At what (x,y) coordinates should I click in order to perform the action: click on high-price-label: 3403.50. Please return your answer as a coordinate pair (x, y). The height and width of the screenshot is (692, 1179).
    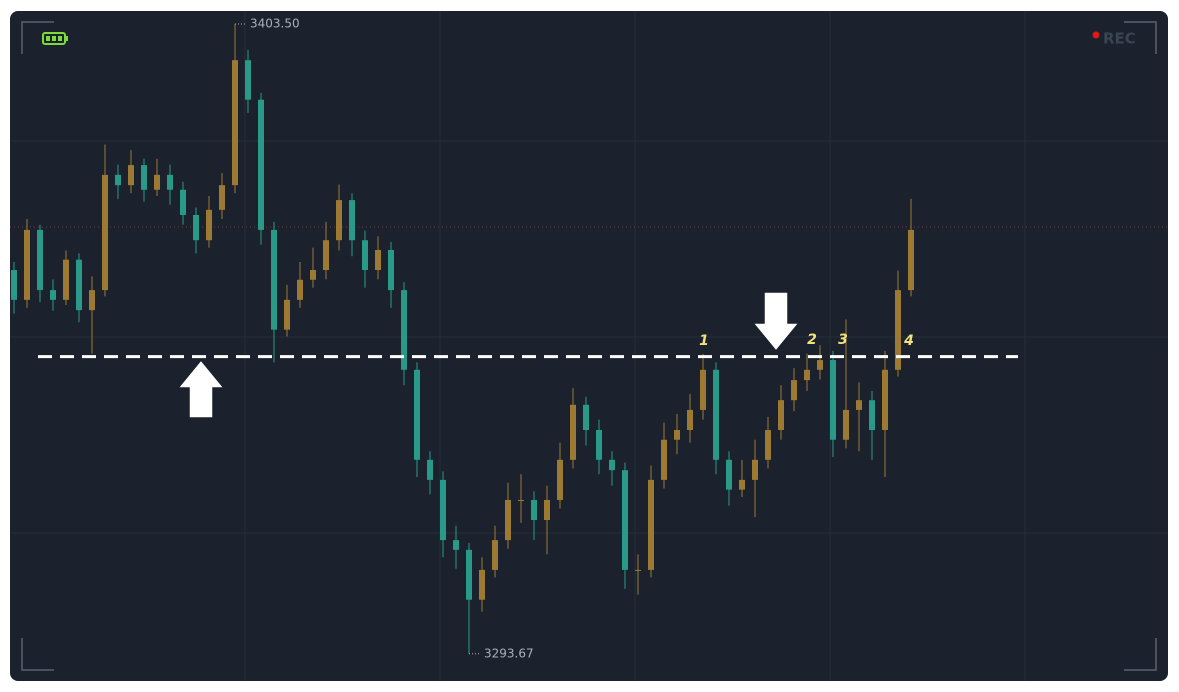
    Looking at the image, I should click on (275, 24).